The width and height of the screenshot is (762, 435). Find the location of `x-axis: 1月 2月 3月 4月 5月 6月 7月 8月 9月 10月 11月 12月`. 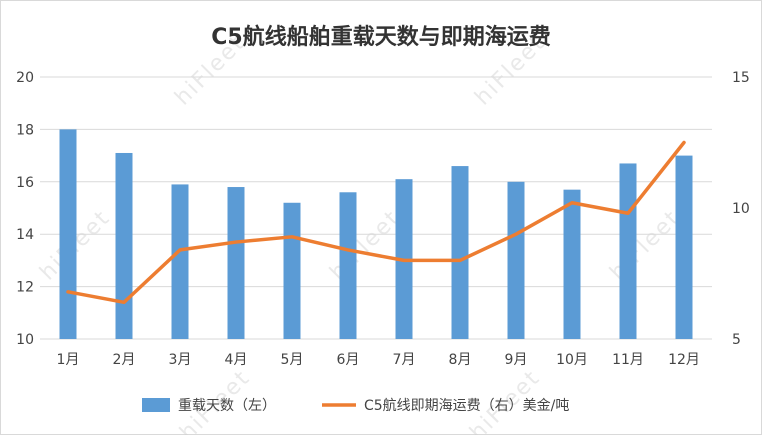

x-axis: 1月 2月 3月 4月 5月 6月 7月 8月 9月 10月 11月 12月 is located at coordinates (378, 360).